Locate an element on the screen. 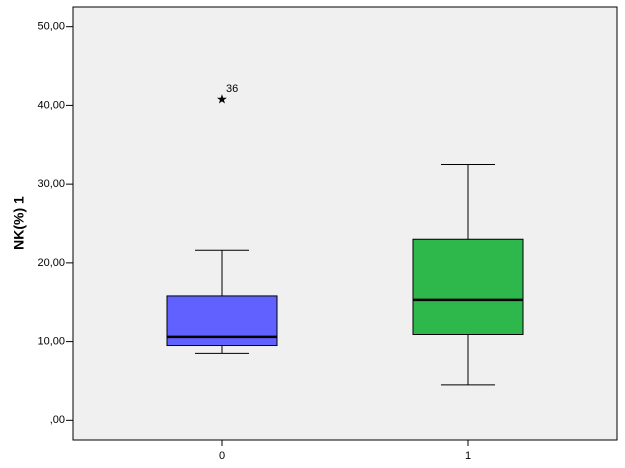 Image resolution: width=625 pixels, height=468 pixels. outlier: ★ is located at coordinates (222, 99).